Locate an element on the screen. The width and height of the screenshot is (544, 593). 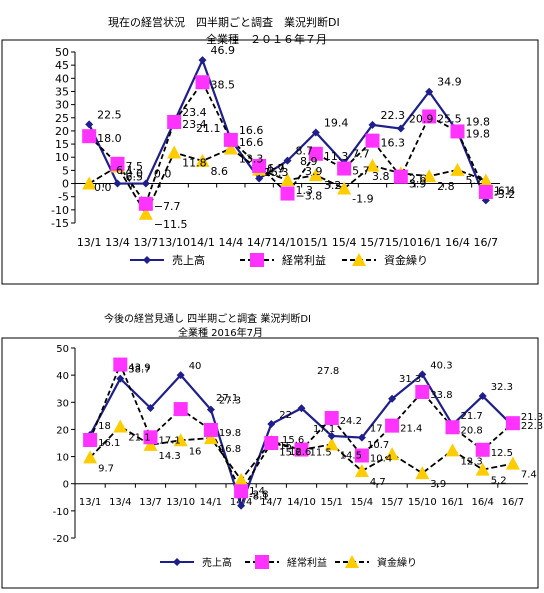
data-label: 5.2 is located at coordinates (475, 180).